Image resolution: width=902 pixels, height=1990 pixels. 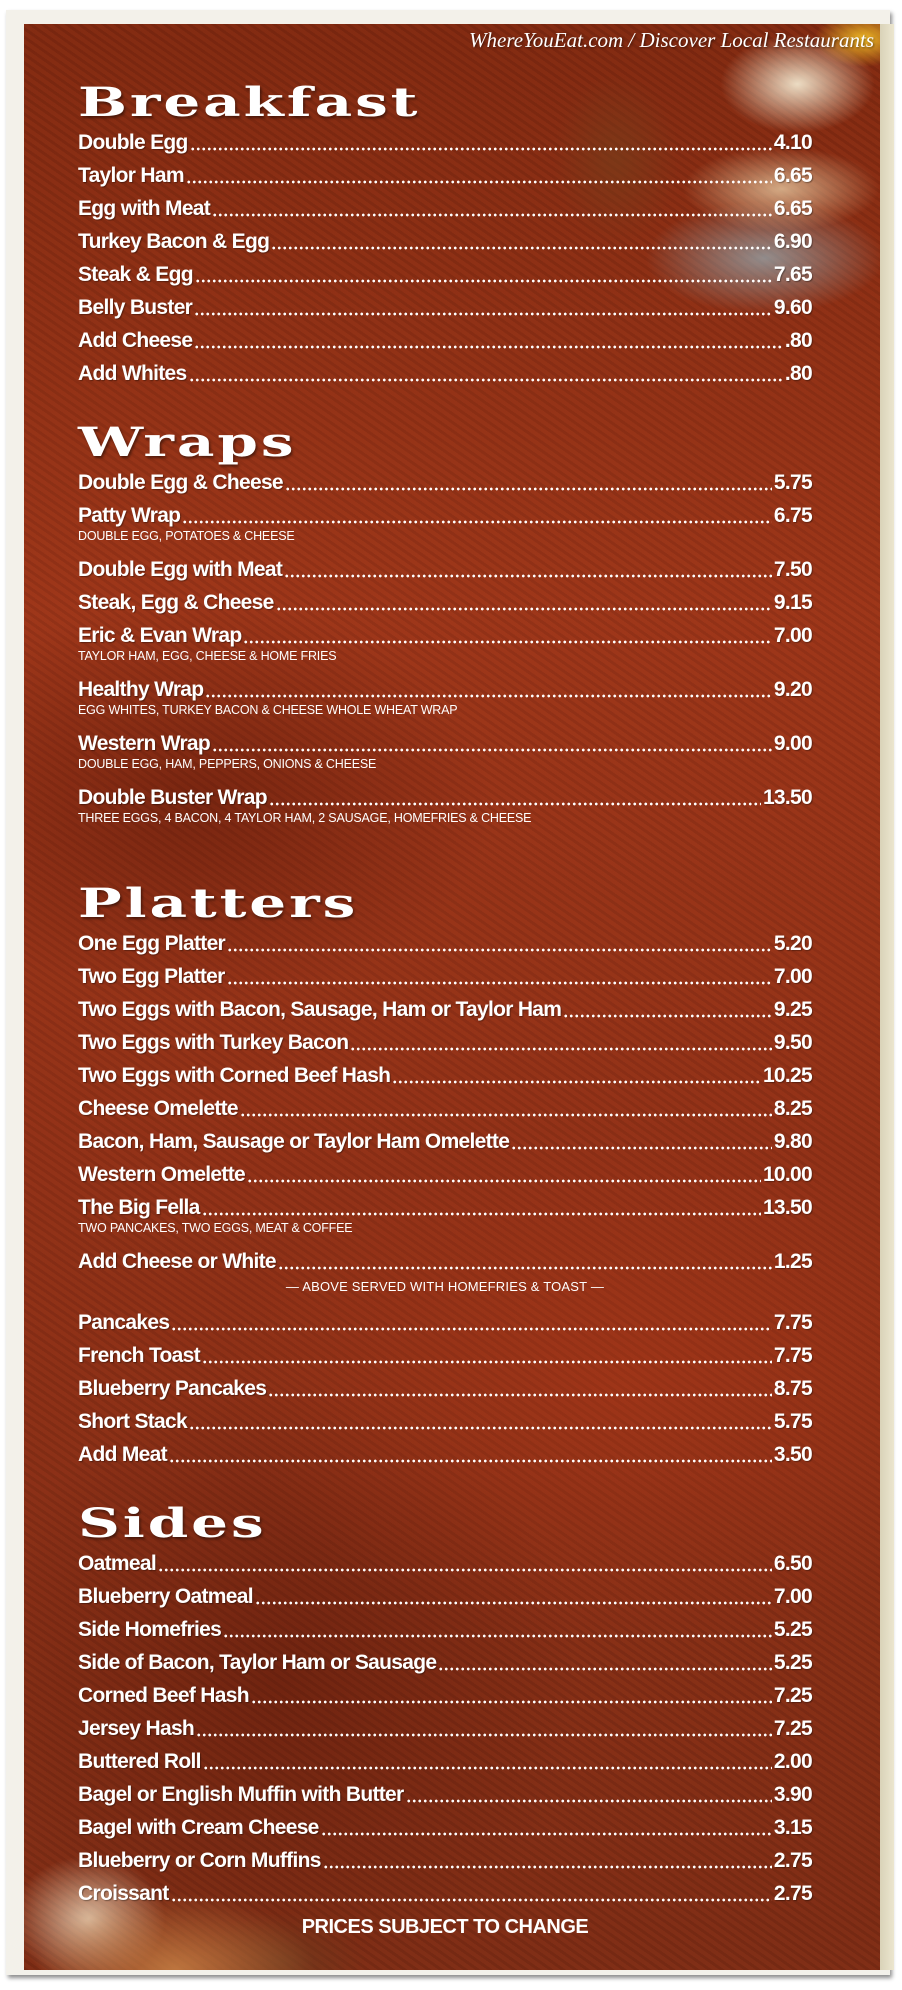 What do you see at coordinates (798, 373) in the screenshot?
I see `item-price: .80` at bounding box center [798, 373].